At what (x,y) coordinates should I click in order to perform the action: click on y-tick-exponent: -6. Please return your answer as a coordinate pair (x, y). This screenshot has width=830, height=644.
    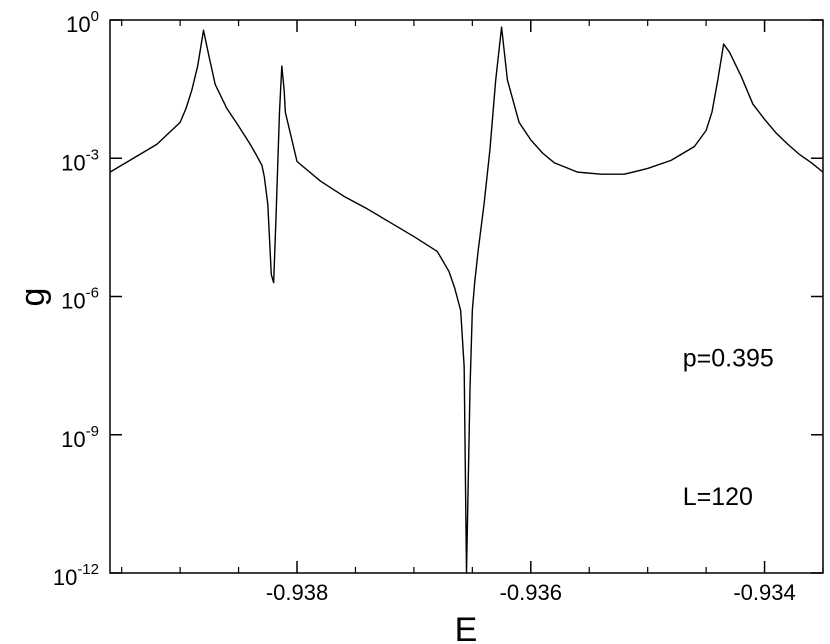
    Looking at the image, I should click on (92, 293).